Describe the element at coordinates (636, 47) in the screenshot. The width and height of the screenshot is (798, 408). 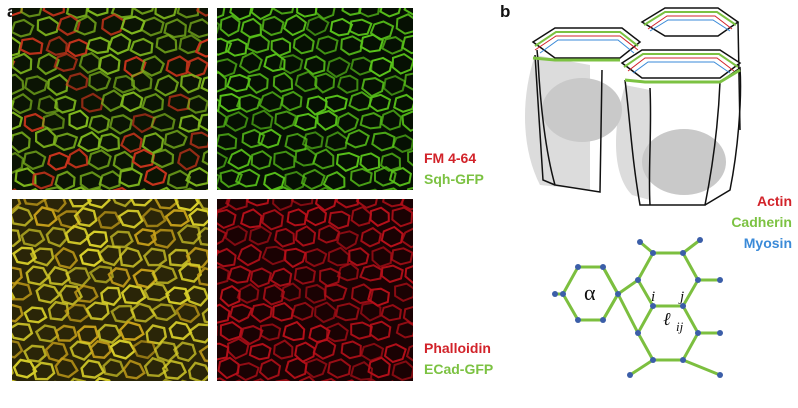
I see `apical-bands` at that location.